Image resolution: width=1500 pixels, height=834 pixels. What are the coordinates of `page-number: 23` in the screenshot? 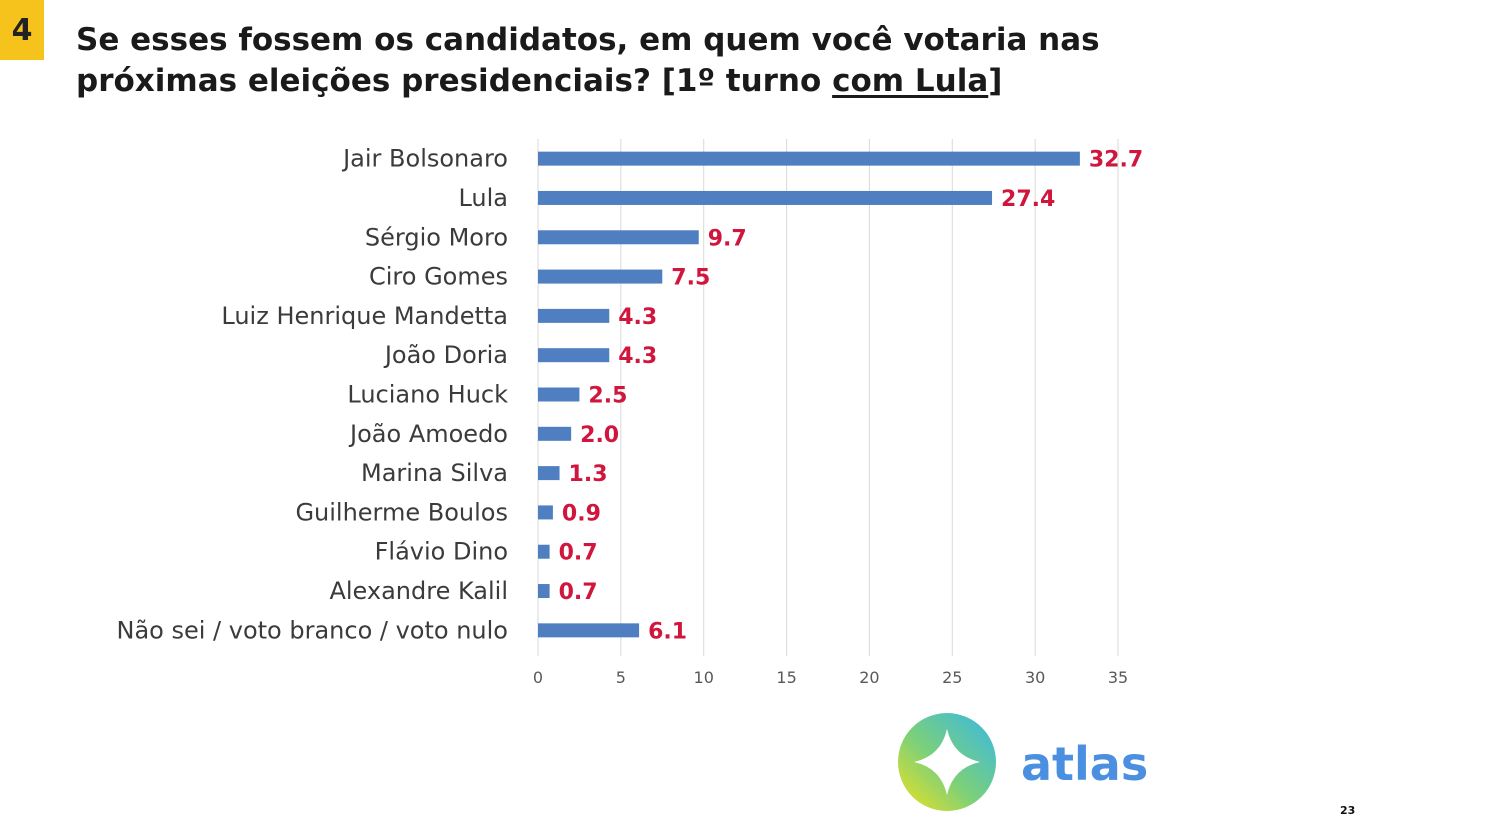 It's located at (1348, 810).